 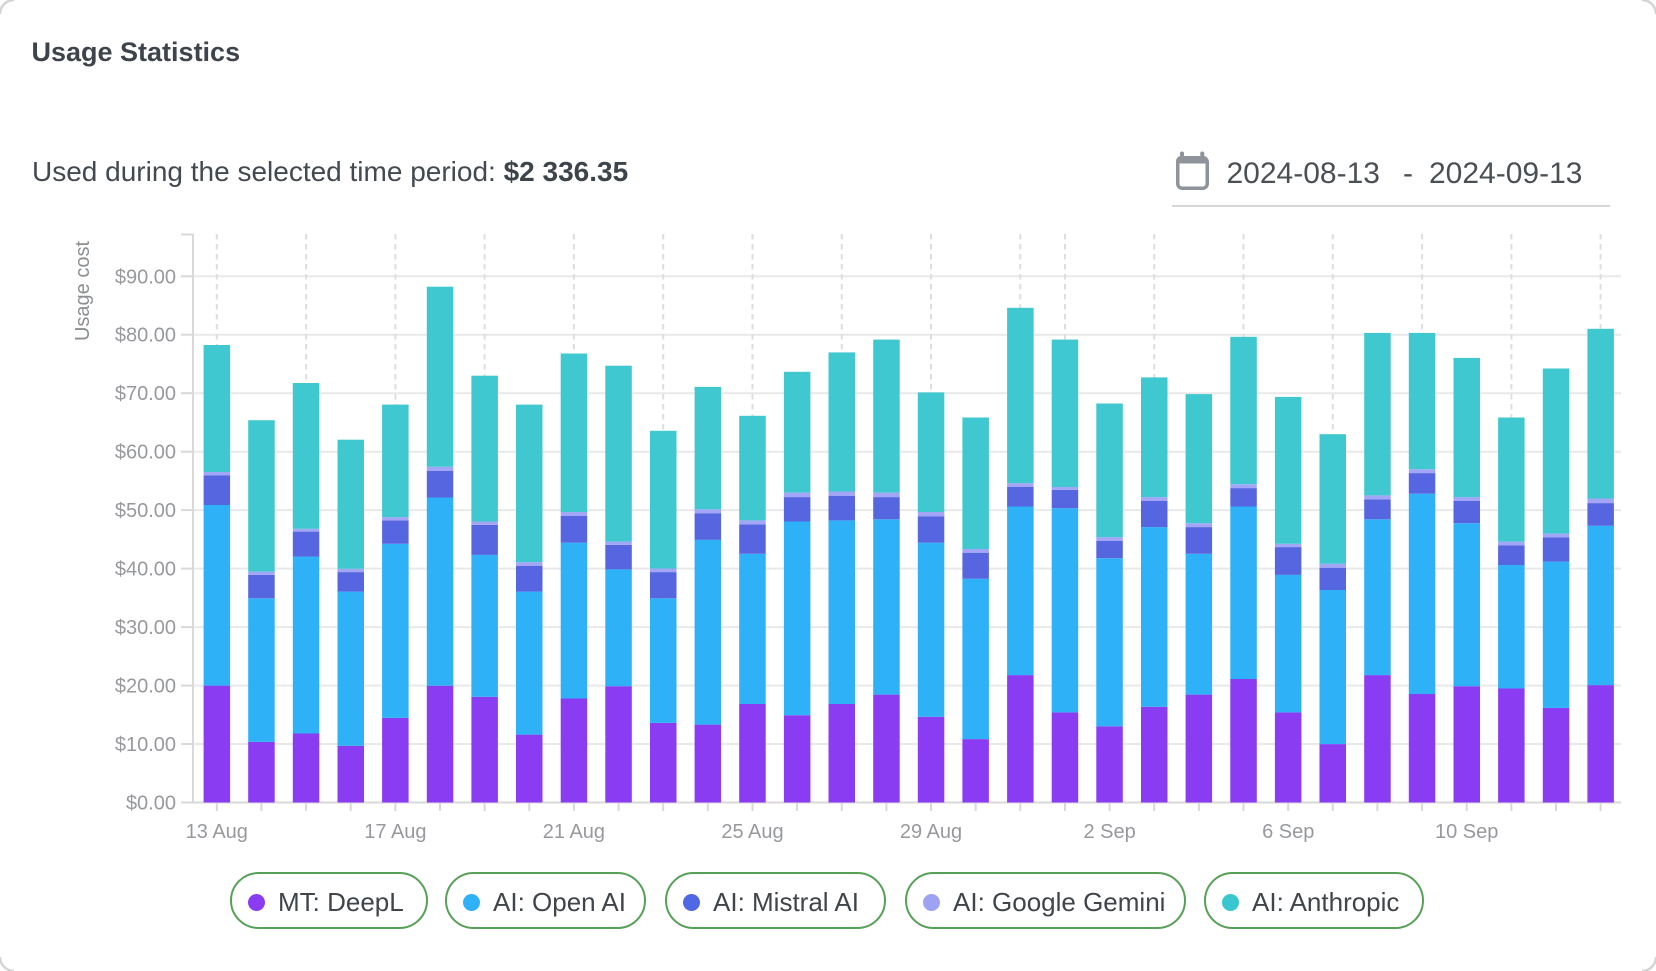 What do you see at coordinates (145, 277) in the screenshot?
I see `svg-text: $90.00` at bounding box center [145, 277].